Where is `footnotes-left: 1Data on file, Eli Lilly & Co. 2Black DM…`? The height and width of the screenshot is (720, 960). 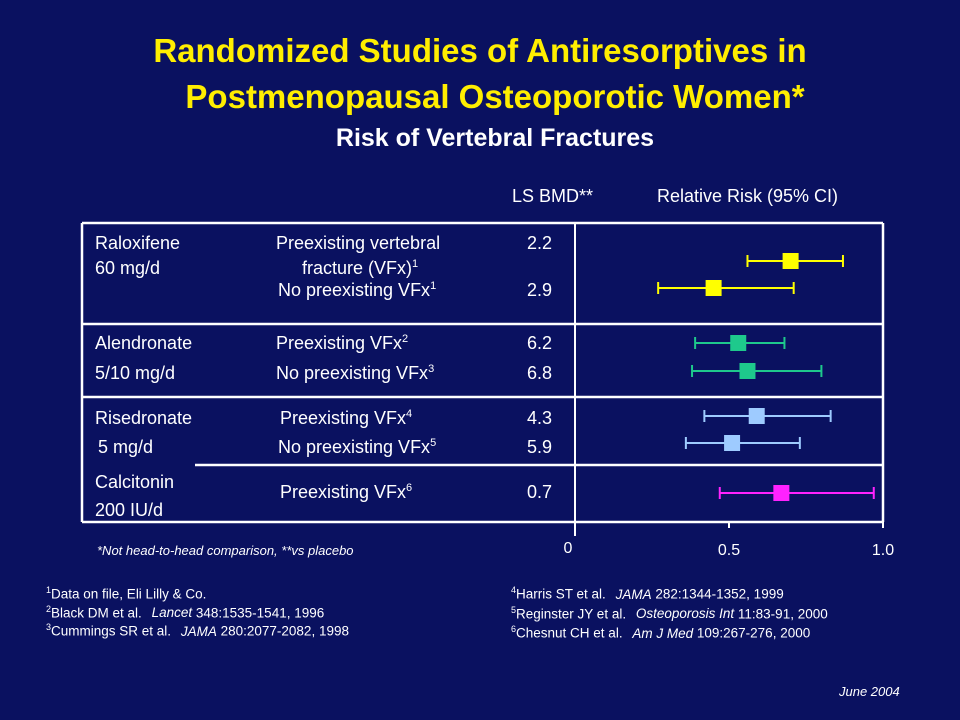
footnotes-left: 1Data on file, Eli Lilly & Co. 2Black DM… is located at coordinates (197, 612).